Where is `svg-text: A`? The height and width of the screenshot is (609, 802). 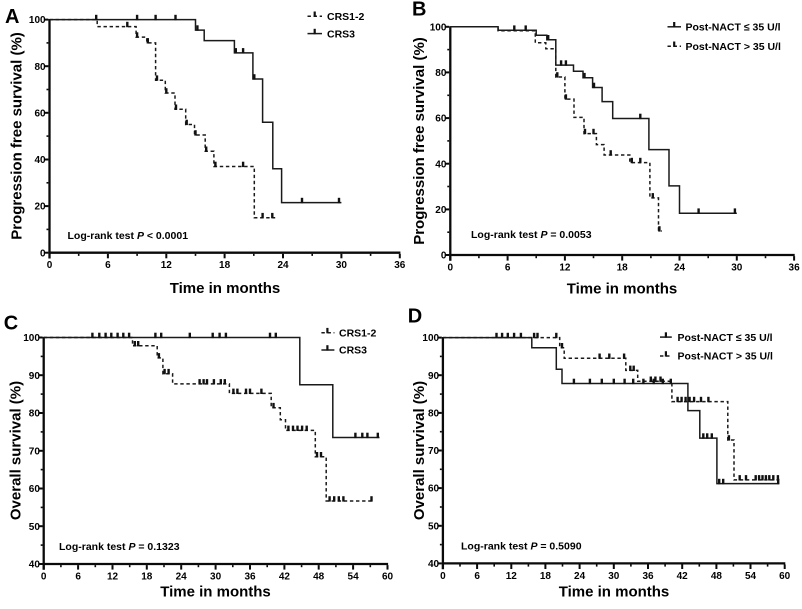 svg-text: A is located at coordinates (12, 17).